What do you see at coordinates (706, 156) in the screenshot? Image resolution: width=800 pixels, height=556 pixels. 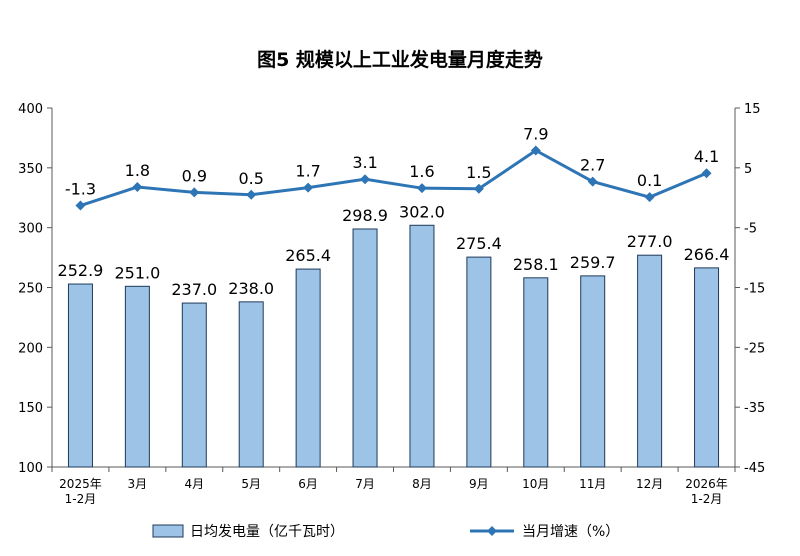 I see `line-data-label: 4.1` at bounding box center [706, 156].